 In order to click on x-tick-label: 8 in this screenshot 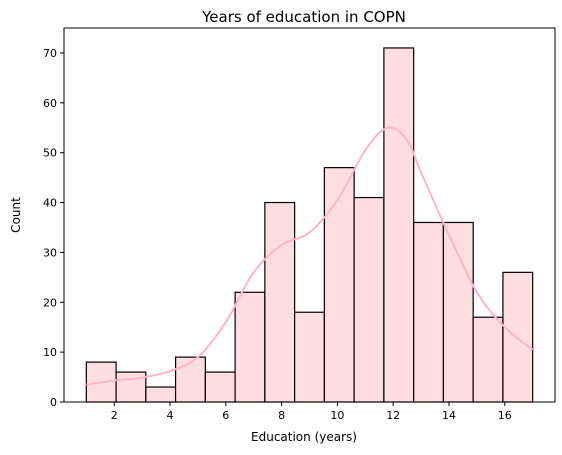, I will do `click(281, 415)`.